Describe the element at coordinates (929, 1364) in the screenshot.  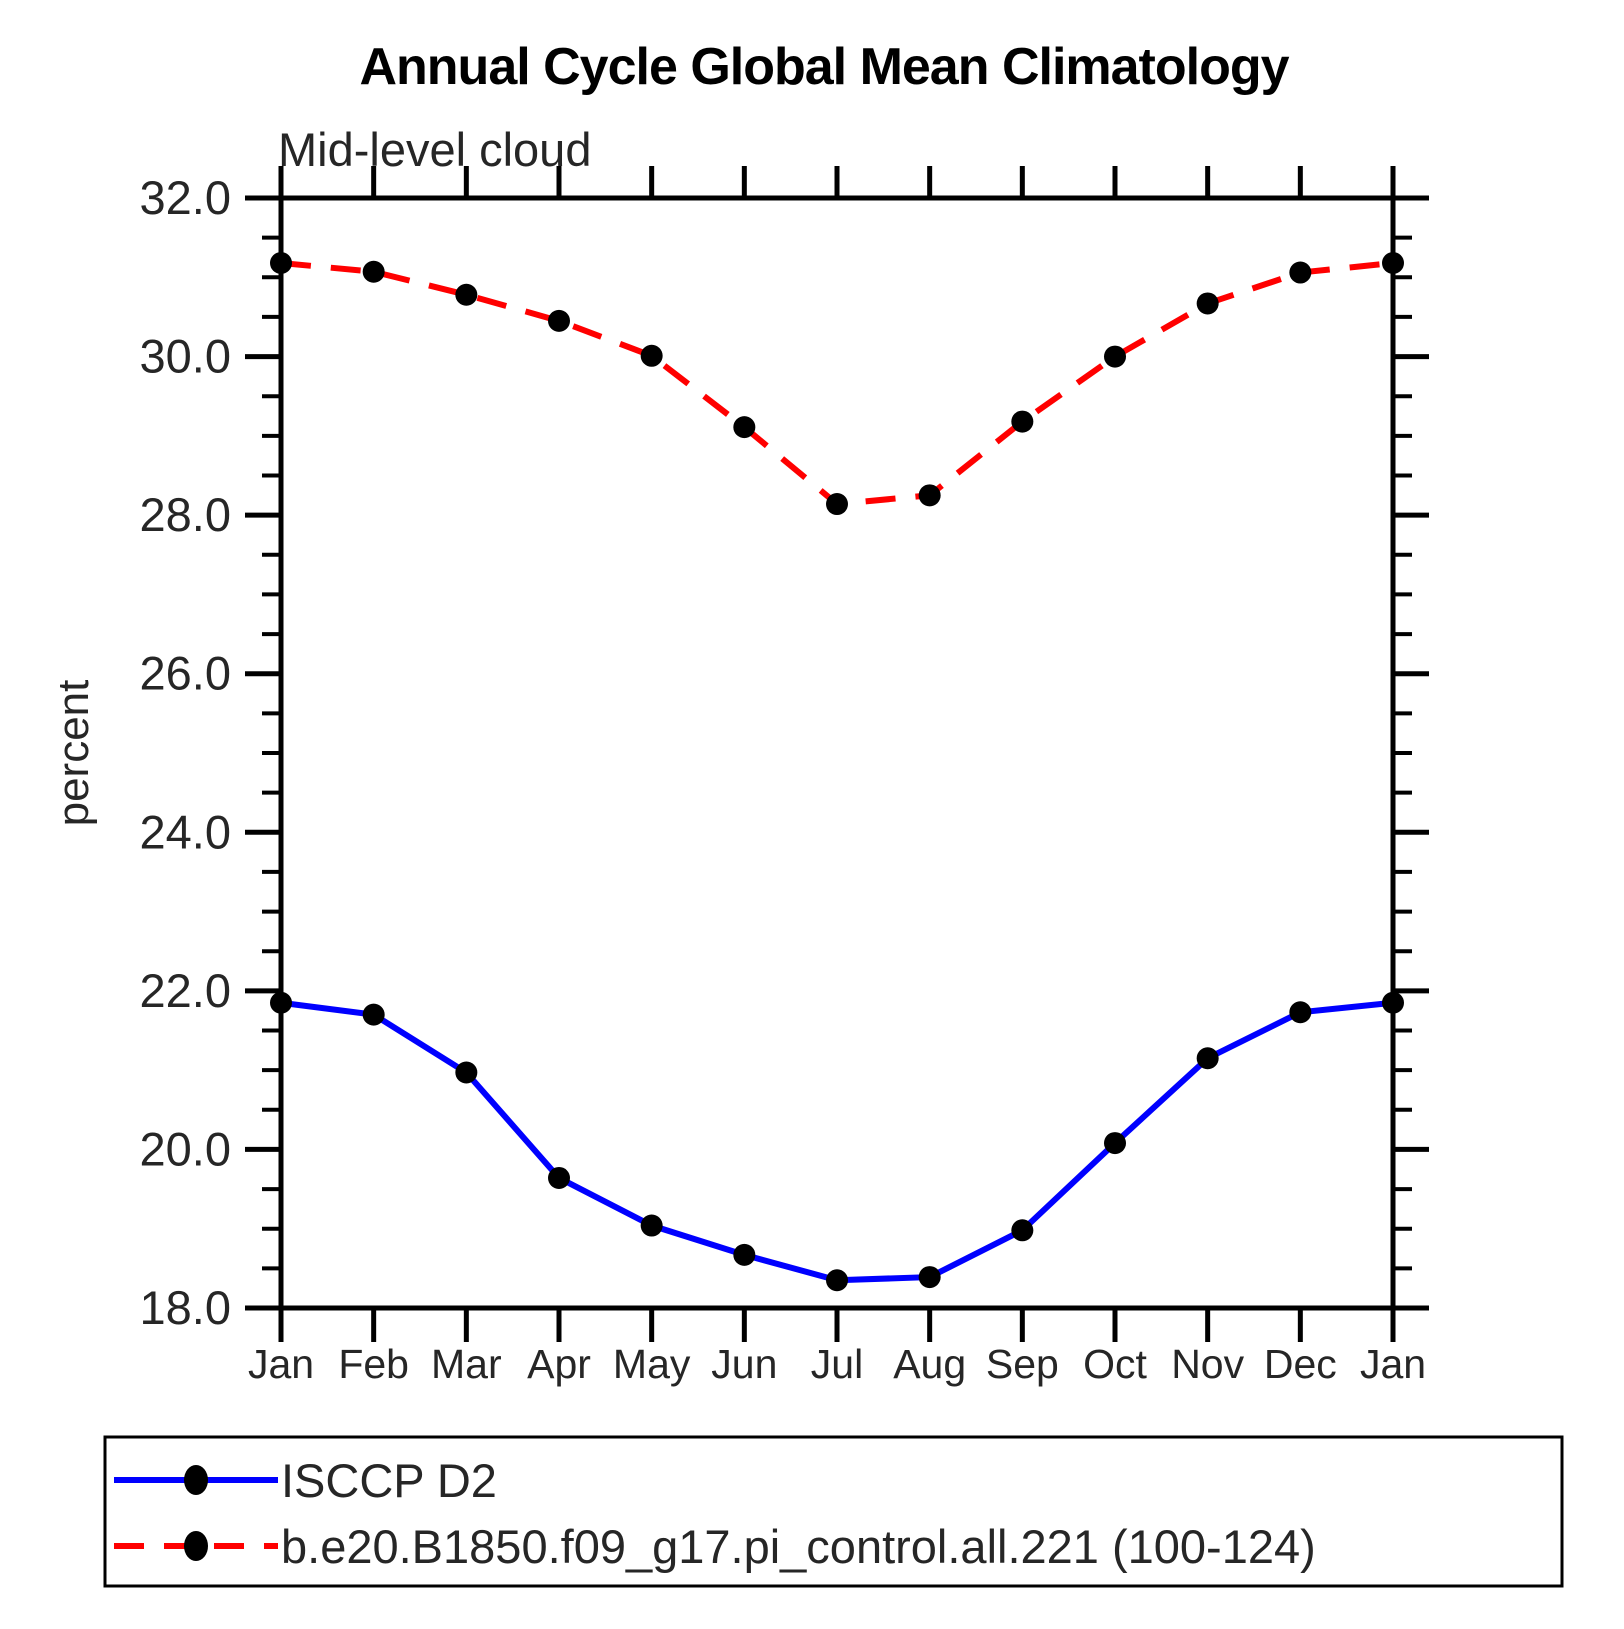
I see `x-tick-label: Aug` at that location.